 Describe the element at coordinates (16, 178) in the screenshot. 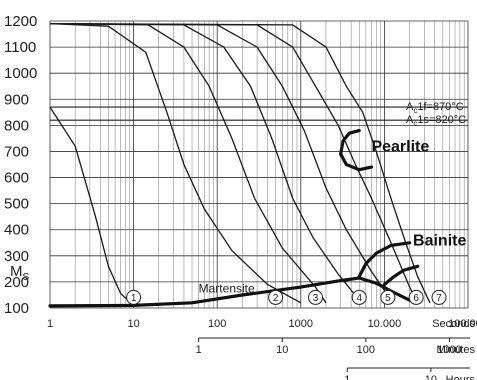

I see `y-tick-label: 600` at that location.